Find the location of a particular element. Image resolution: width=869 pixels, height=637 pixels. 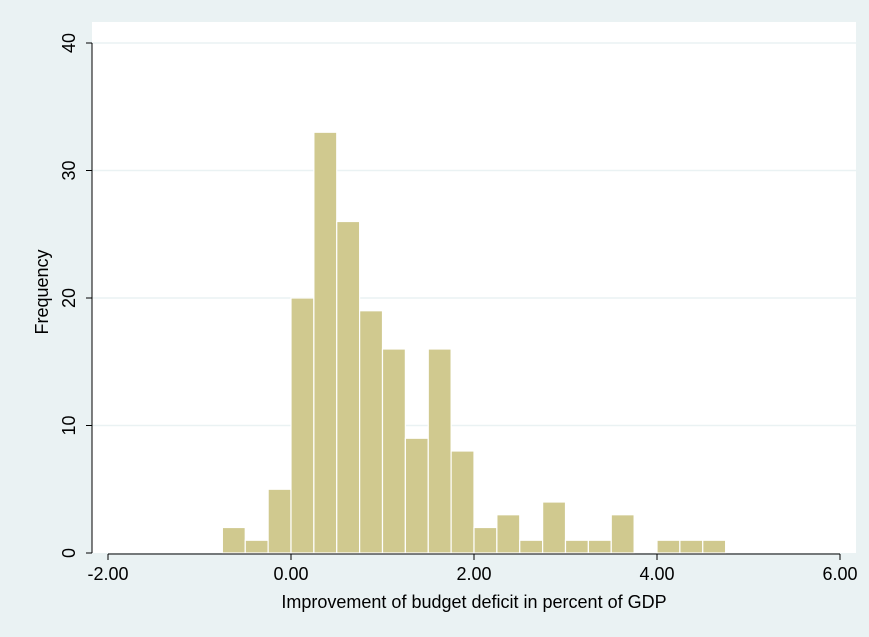

x-tick-label: 6.00 is located at coordinates (839, 574).